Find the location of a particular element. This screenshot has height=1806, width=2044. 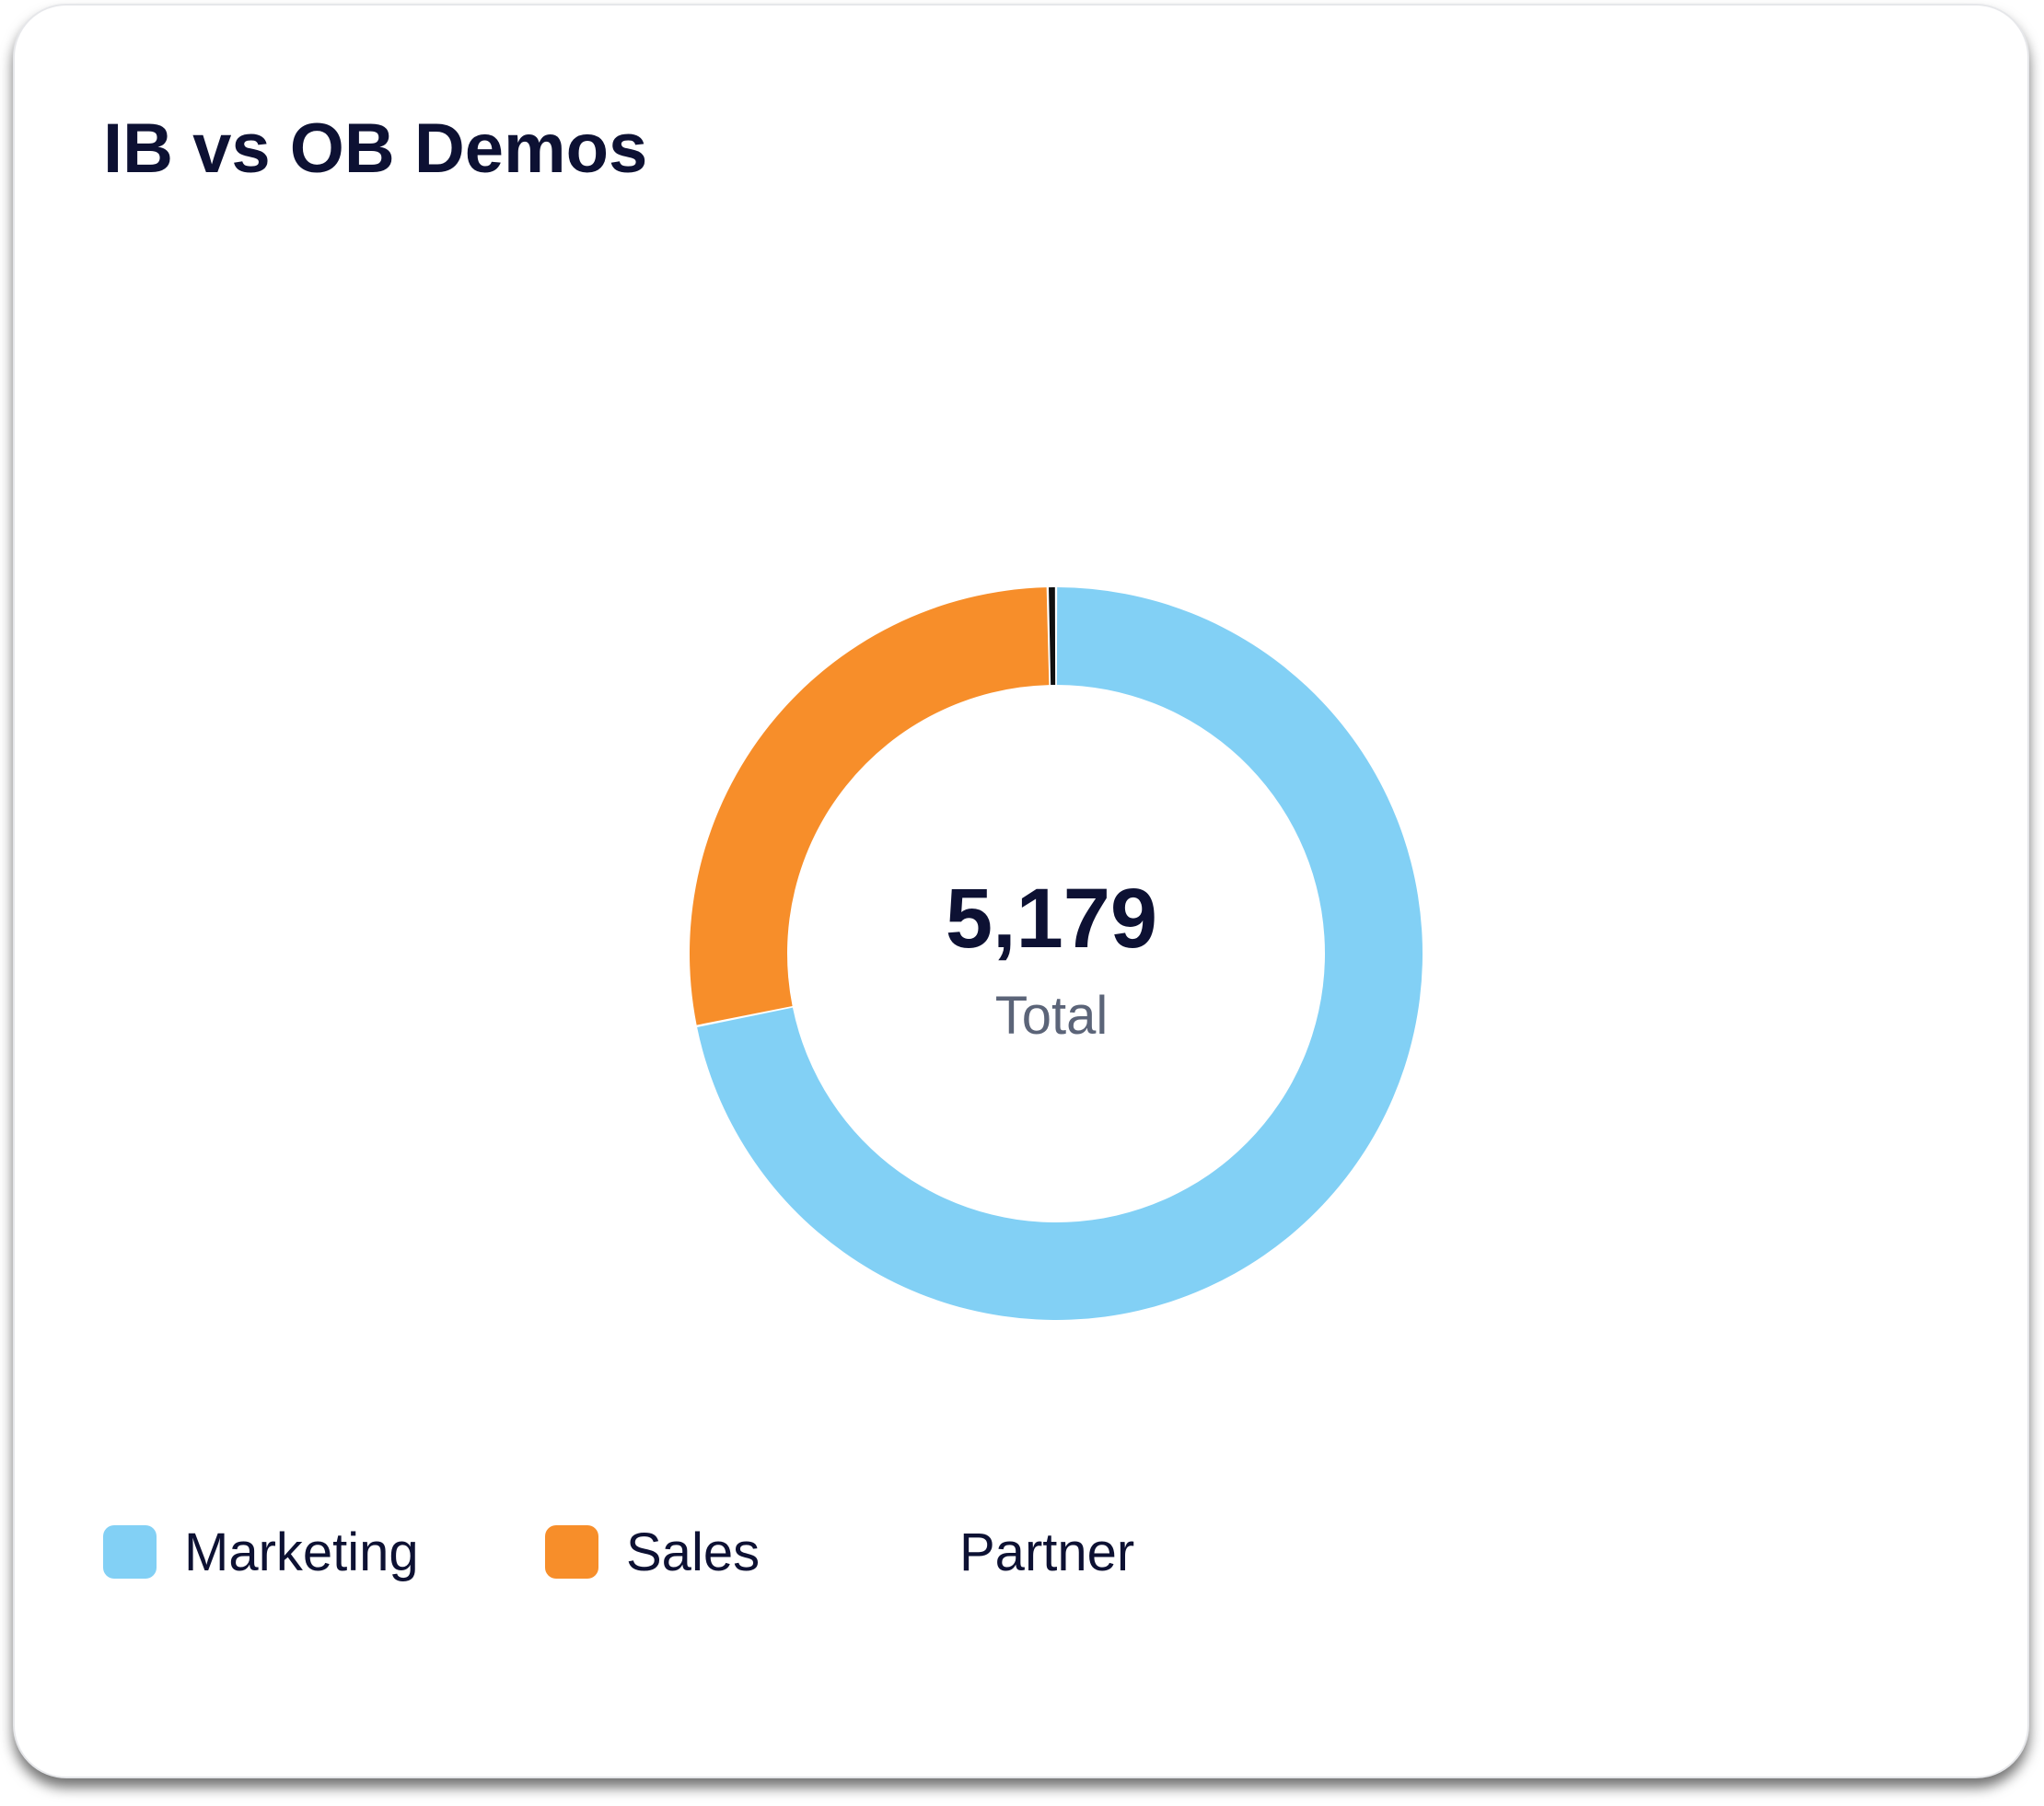

donut-chart is located at coordinates (1056, 953).